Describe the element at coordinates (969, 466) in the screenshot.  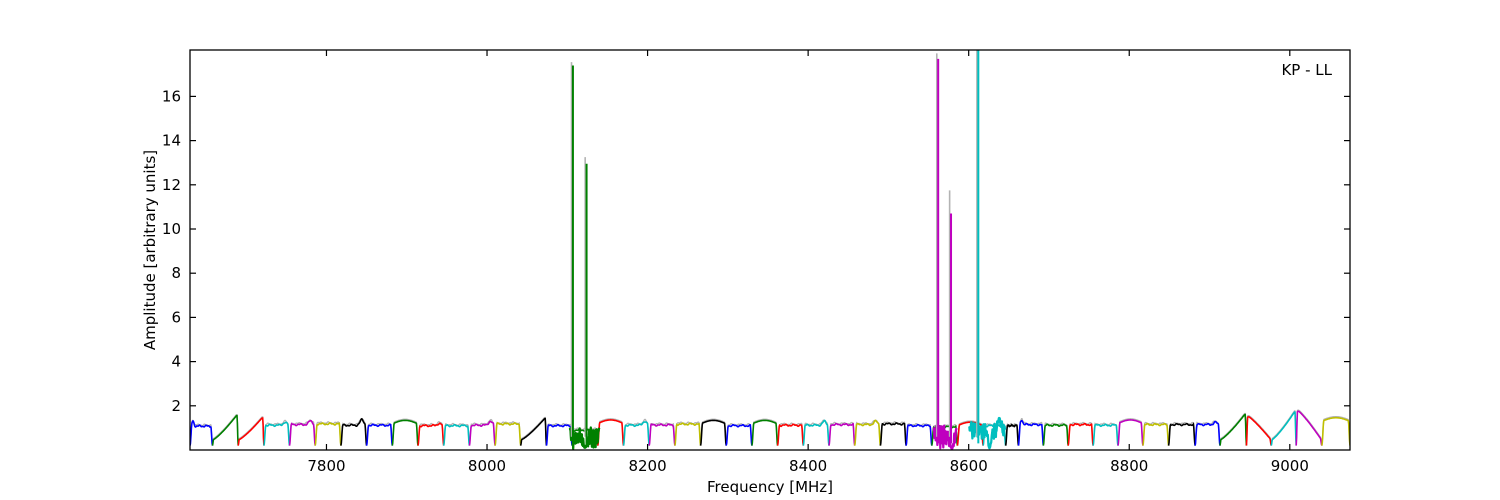
I see `x-tick-label: 8600` at that location.